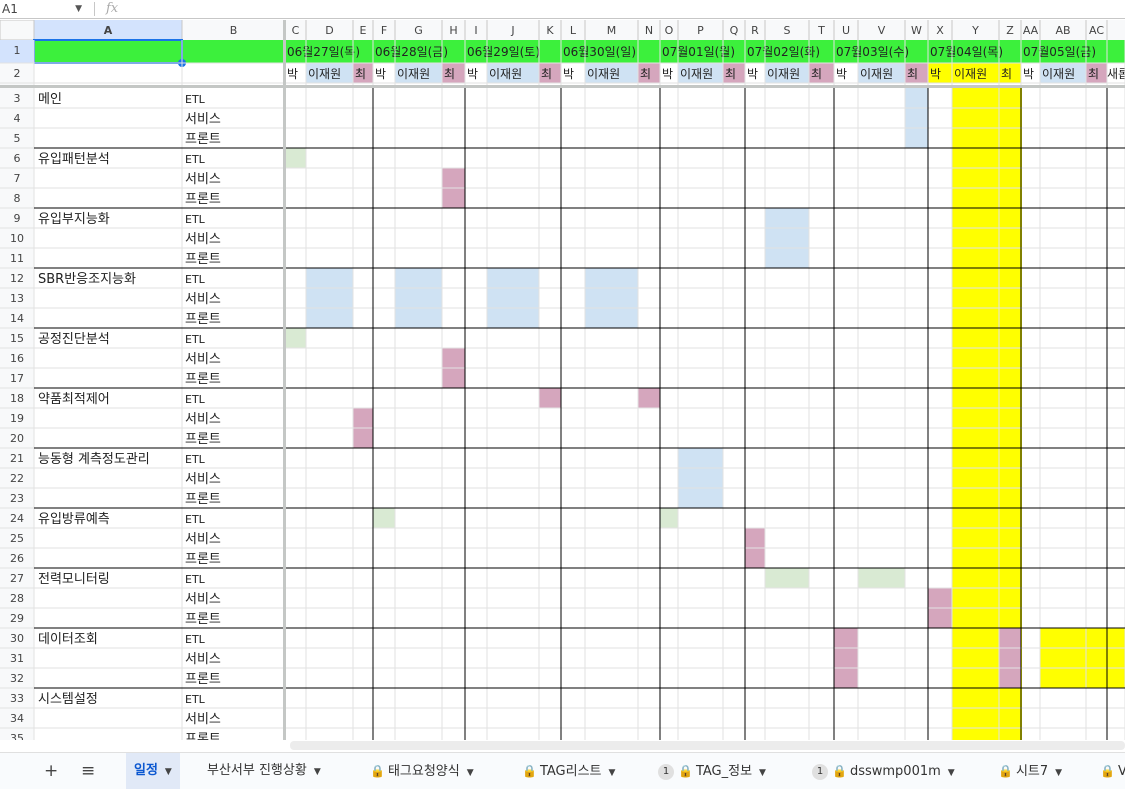 This screenshot has width=1125, height=791. What do you see at coordinates (17, 390) in the screenshot?
I see `row-header-bar` at bounding box center [17, 390].